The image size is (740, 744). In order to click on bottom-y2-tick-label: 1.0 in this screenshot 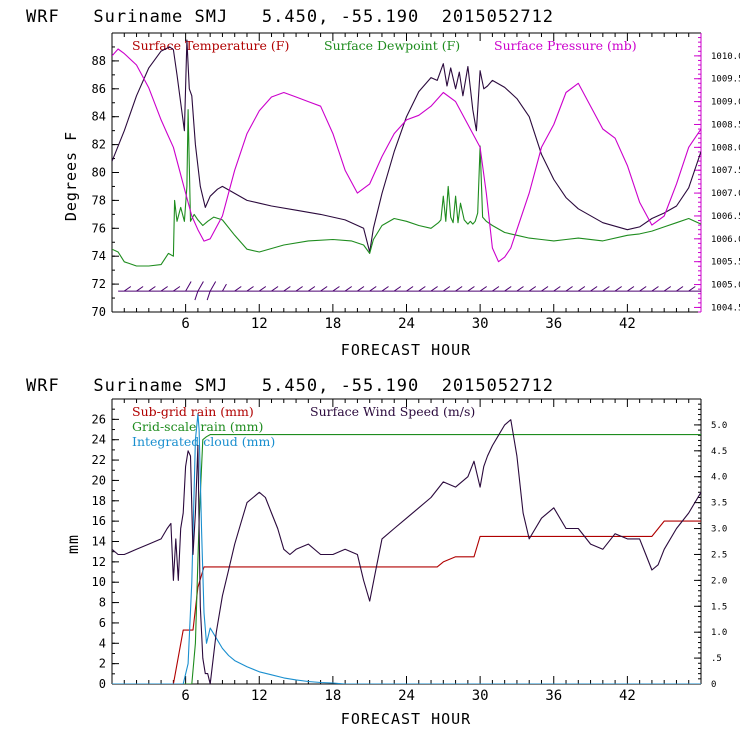, I will do `click(719, 633)`.